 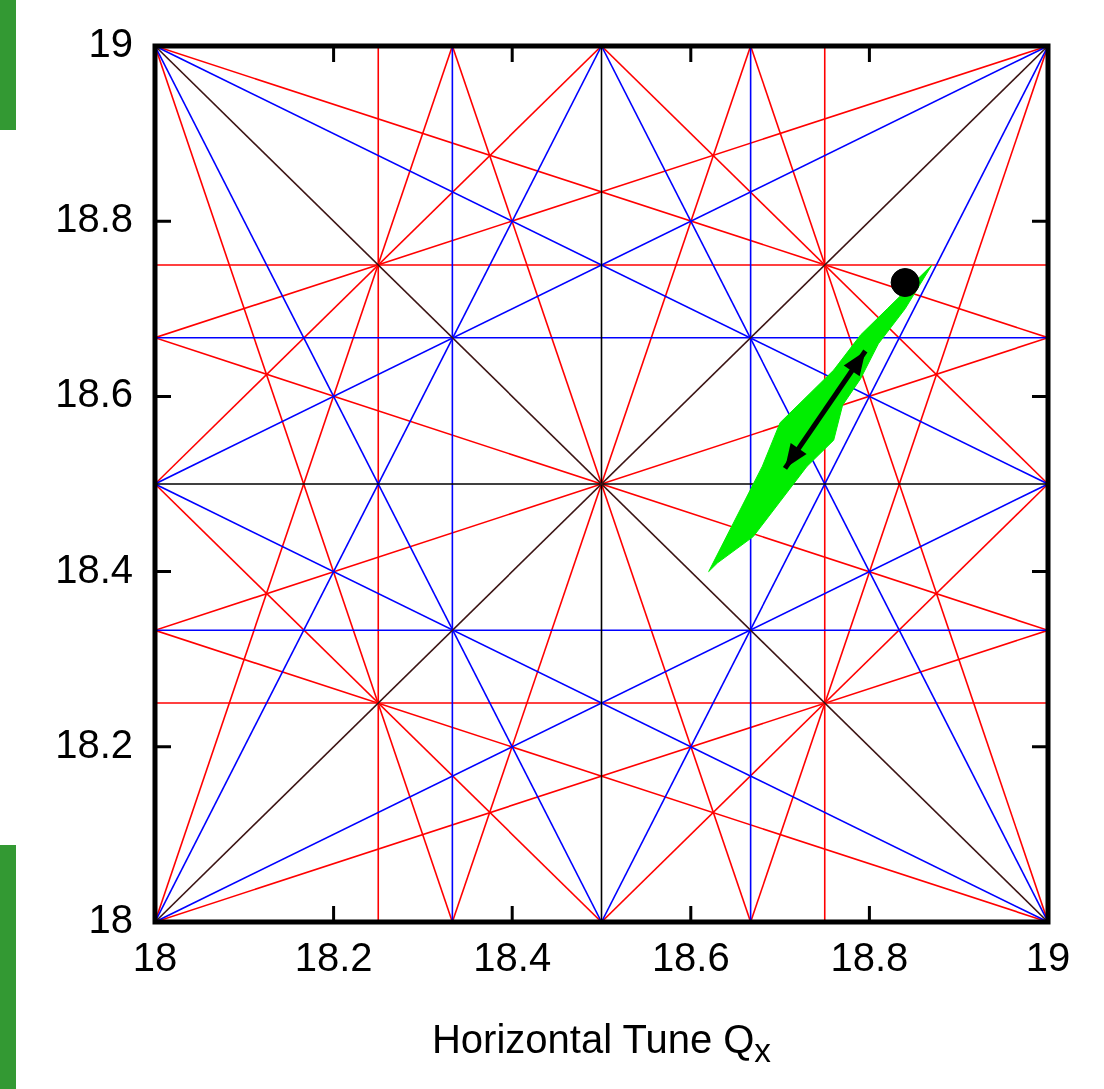 What do you see at coordinates (1048, 957) in the screenshot?
I see `x-tick-label: 19` at bounding box center [1048, 957].